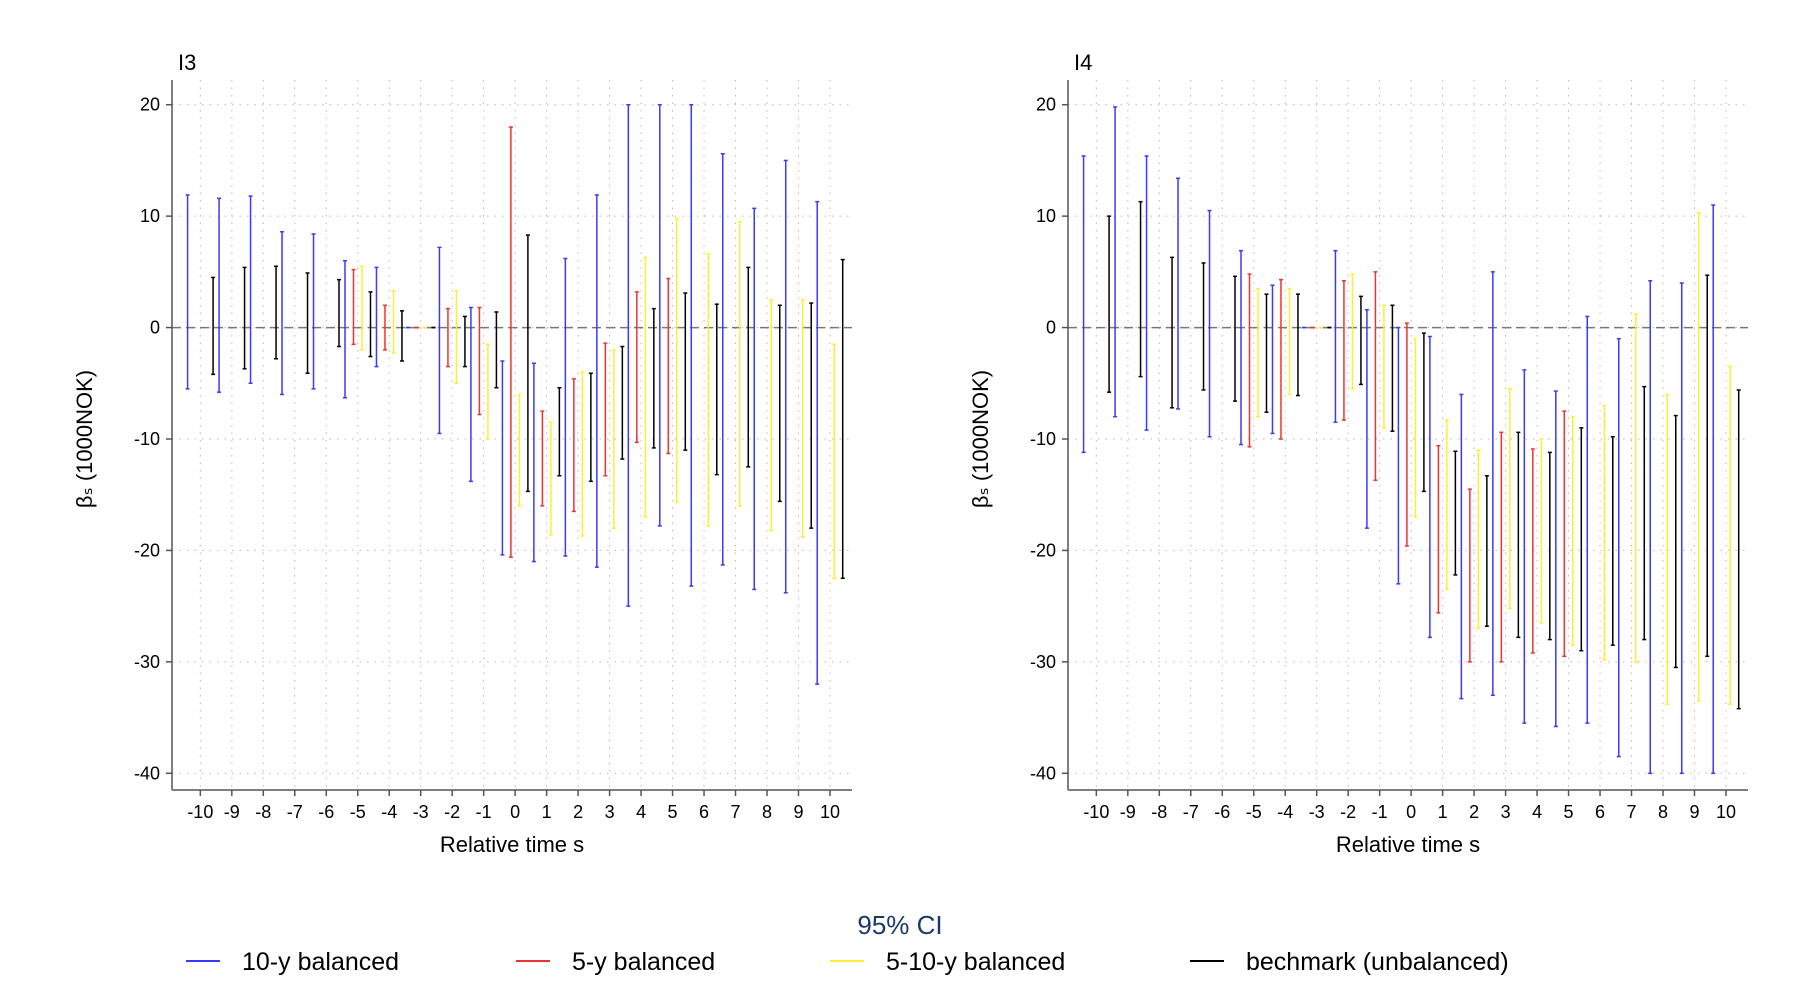 The height and width of the screenshot is (1000, 1800). I want to click on y-tick-label: 10, so click(150, 216).